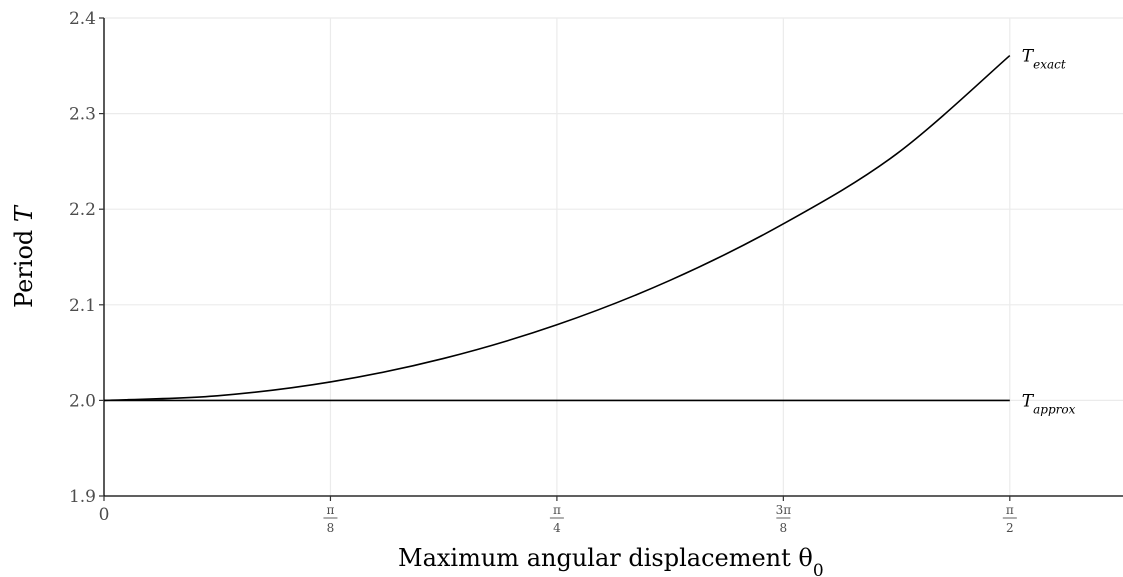  Describe the element at coordinates (1010, 528) in the screenshot. I see `x-tick-denominator: 2` at that location.